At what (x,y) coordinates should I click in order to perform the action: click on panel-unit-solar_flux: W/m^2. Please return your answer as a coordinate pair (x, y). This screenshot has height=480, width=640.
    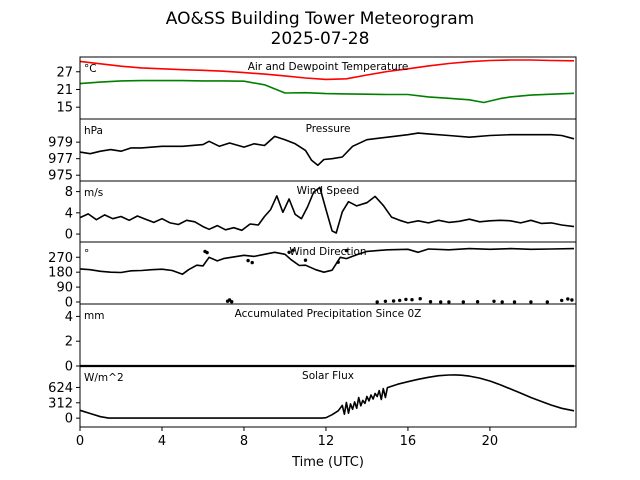
    Looking at the image, I should click on (104, 378).